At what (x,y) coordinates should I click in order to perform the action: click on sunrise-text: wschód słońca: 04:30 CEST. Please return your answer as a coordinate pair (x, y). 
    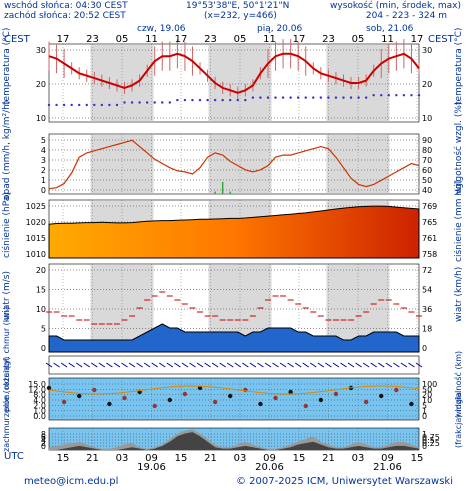
    Looking at the image, I should click on (66, 6).